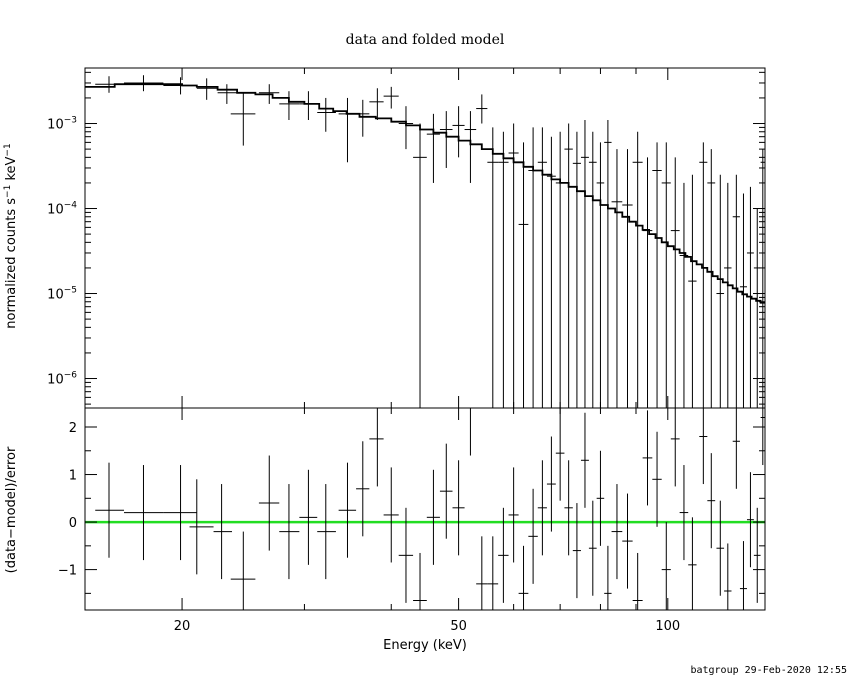  What do you see at coordinates (62, 379) in the screenshot?
I see `y-tick-label: 10⁻⁶` at bounding box center [62, 379].